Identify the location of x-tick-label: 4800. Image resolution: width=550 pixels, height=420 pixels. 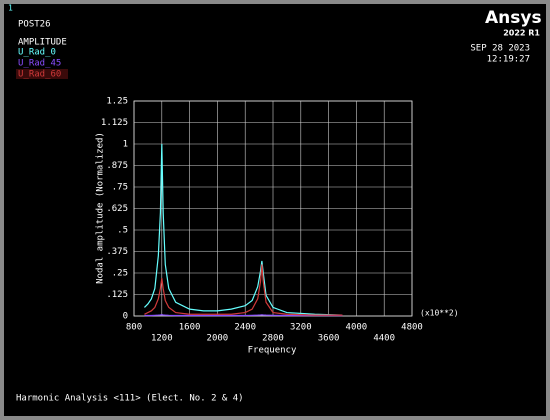
(412, 328).